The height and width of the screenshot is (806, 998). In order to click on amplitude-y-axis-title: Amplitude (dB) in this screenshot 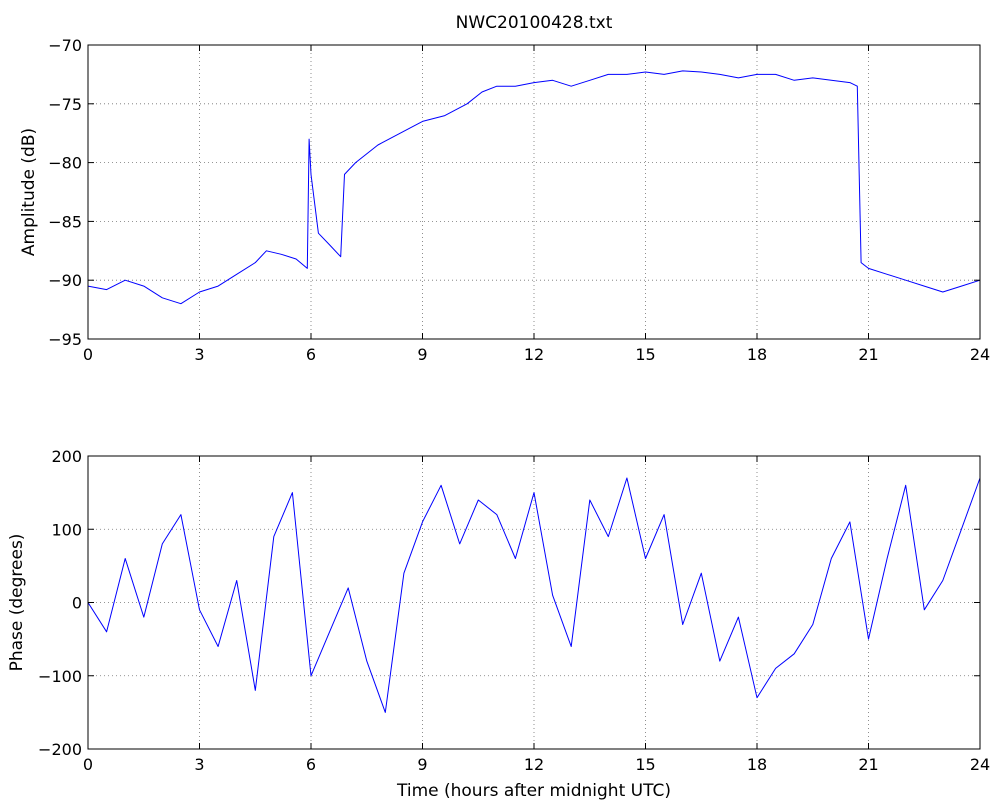, I will do `click(29, 192)`.